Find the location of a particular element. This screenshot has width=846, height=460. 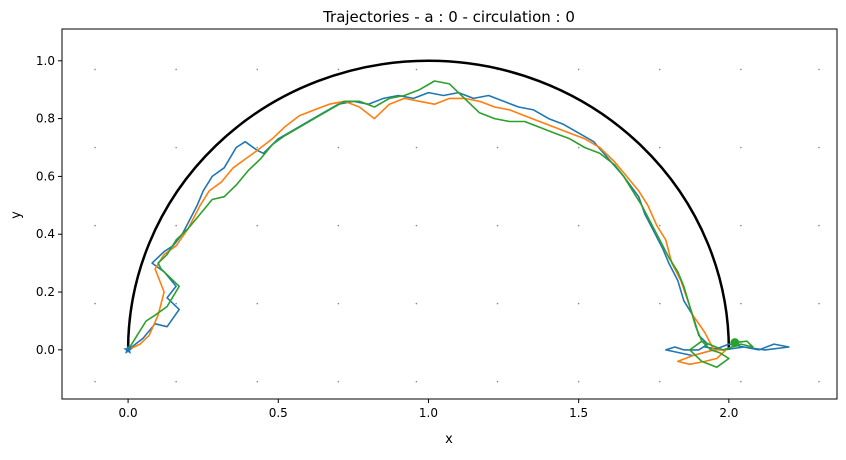

x-tick-label: 1.5 is located at coordinates (578, 413).